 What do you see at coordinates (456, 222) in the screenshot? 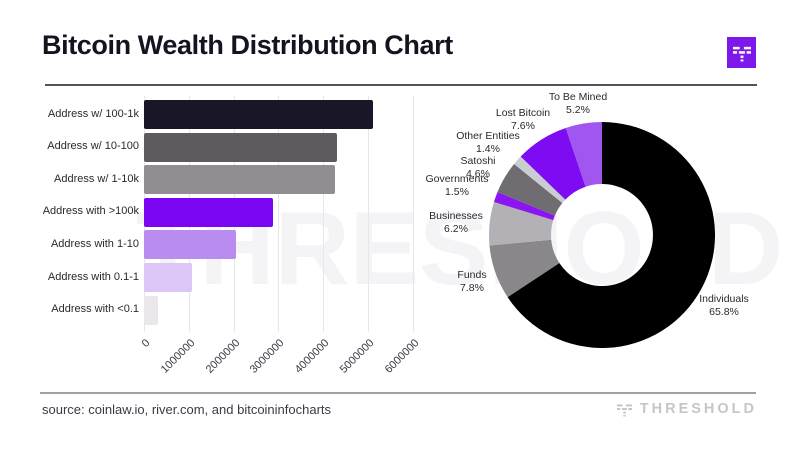
I see `donut-label: Businesses 6.2%` at bounding box center [456, 222].